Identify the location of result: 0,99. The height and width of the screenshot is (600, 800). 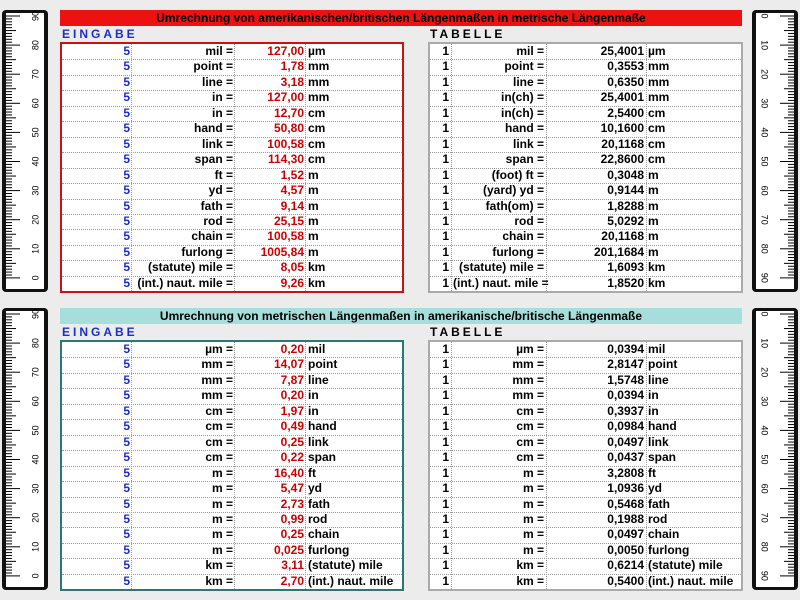
(292, 518).